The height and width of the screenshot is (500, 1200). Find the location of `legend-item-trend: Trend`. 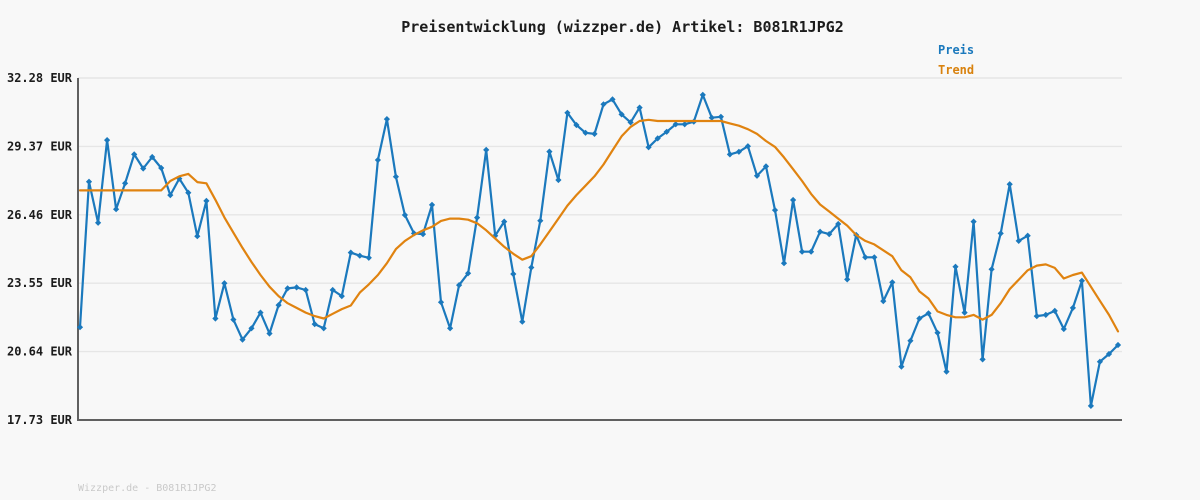

legend-item-trend: Trend is located at coordinates (956, 70).